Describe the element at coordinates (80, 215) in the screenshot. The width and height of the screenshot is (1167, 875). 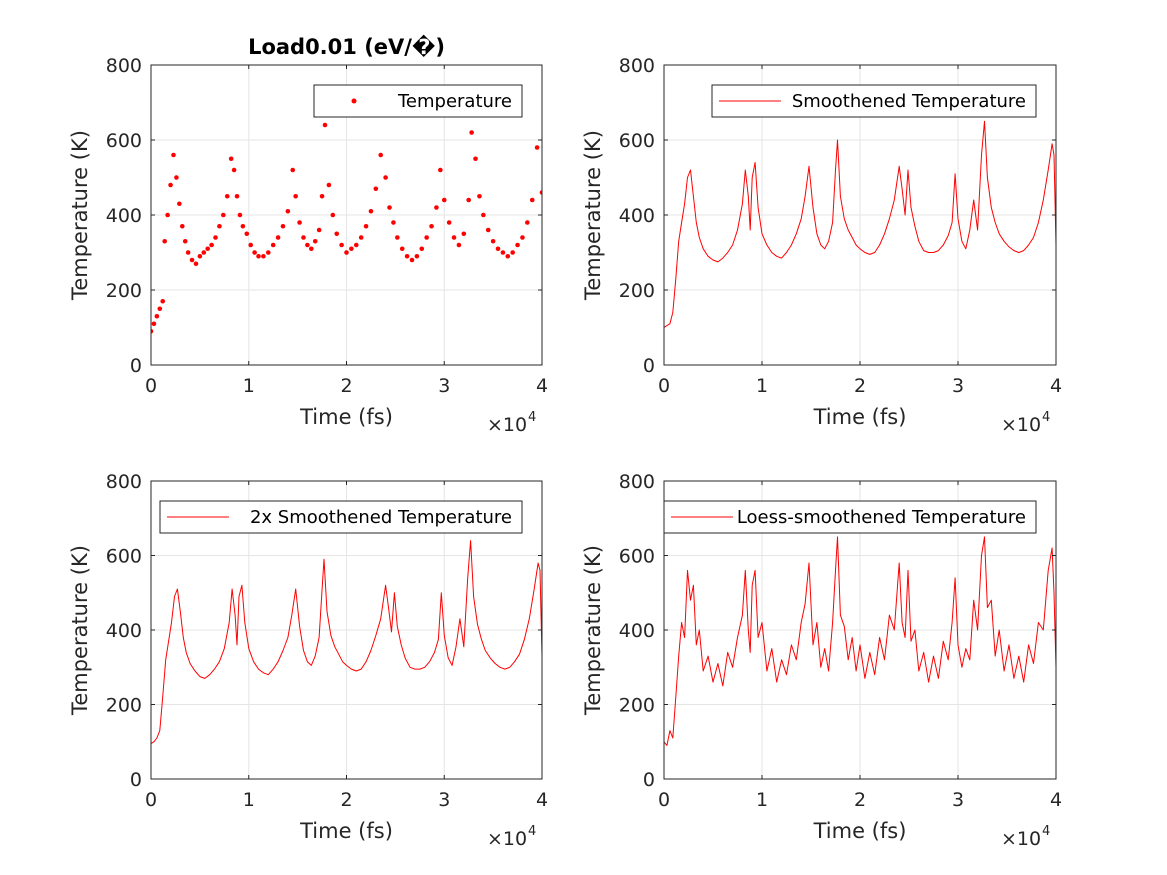
I see `y-axis-label: Temperature (K)` at that location.